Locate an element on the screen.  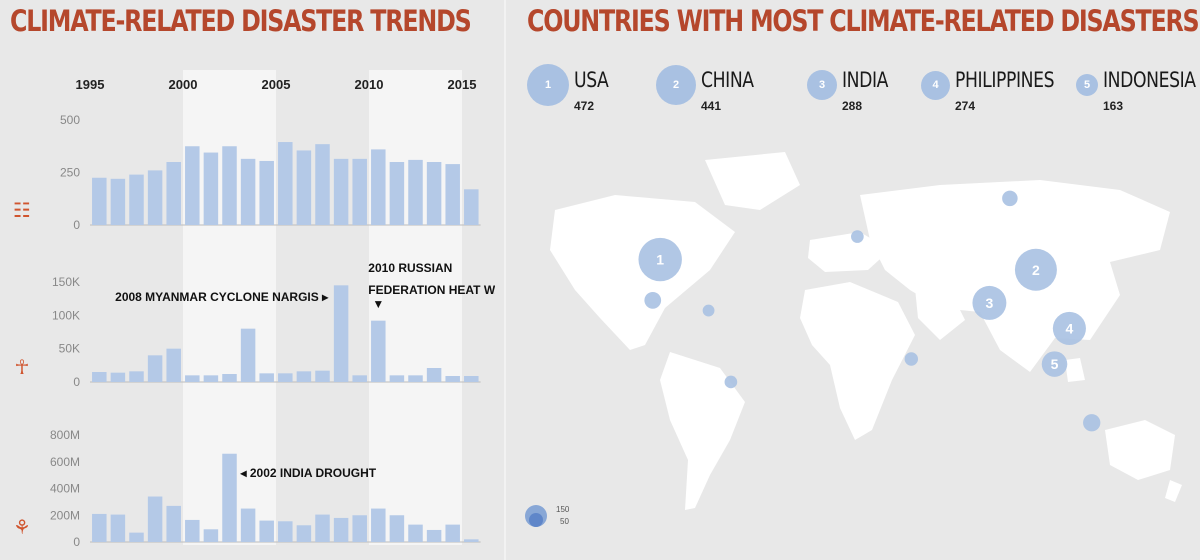
people-affected-icon: ⚘ is located at coordinates (22, 527).